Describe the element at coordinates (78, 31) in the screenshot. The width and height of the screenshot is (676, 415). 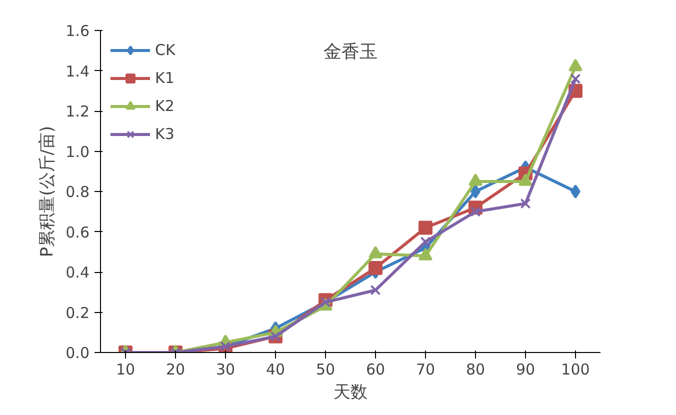
I see `y-tick-label: 1.6` at that location.